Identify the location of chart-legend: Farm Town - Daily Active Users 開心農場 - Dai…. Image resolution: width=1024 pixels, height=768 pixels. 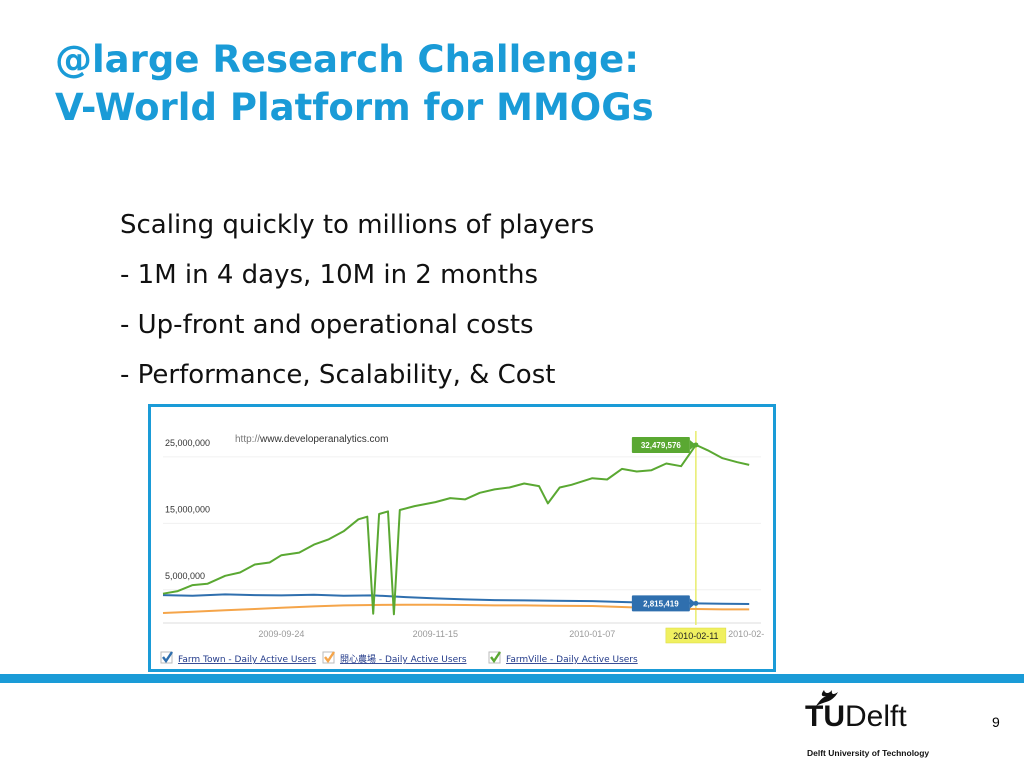
(399, 658).